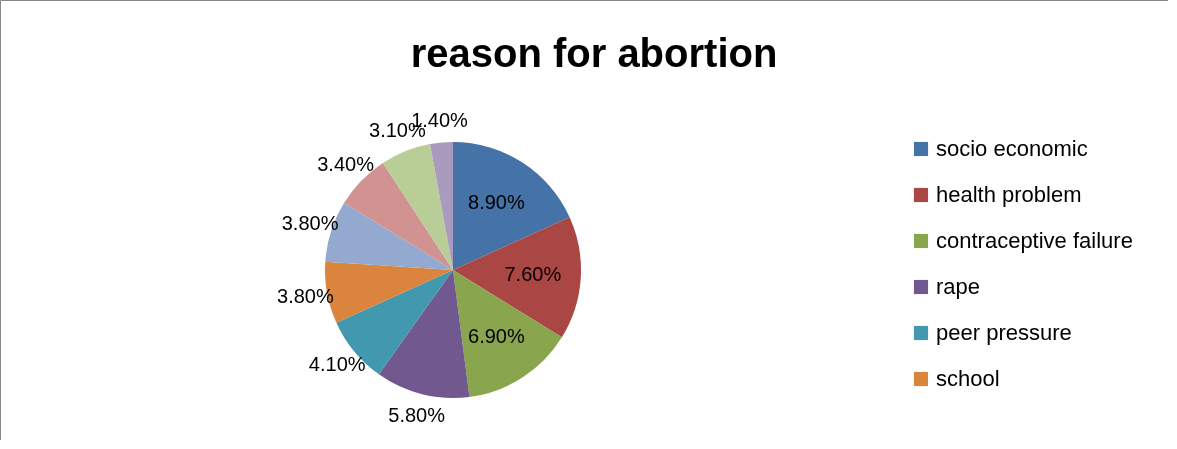 Image resolution: width=1177 pixels, height=449 pixels. Describe the element at coordinates (337, 364) in the screenshot. I see `data-label: 4.10%` at that location.